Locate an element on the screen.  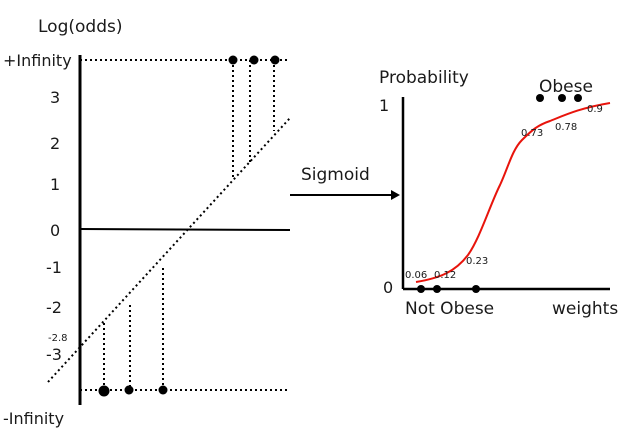
tick-neg-infinity: -Infinity is located at coordinates (33, 418).